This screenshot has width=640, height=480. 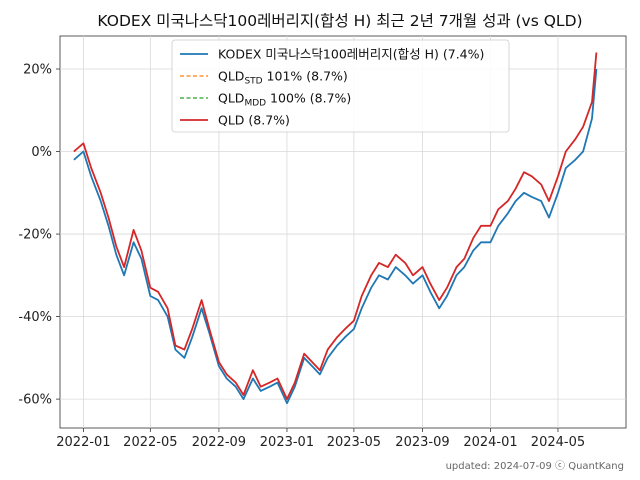 What do you see at coordinates (283, 78) in the screenshot?
I see `legend-label: QLDSTD 101% (8.7%)` at bounding box center [283, 78].